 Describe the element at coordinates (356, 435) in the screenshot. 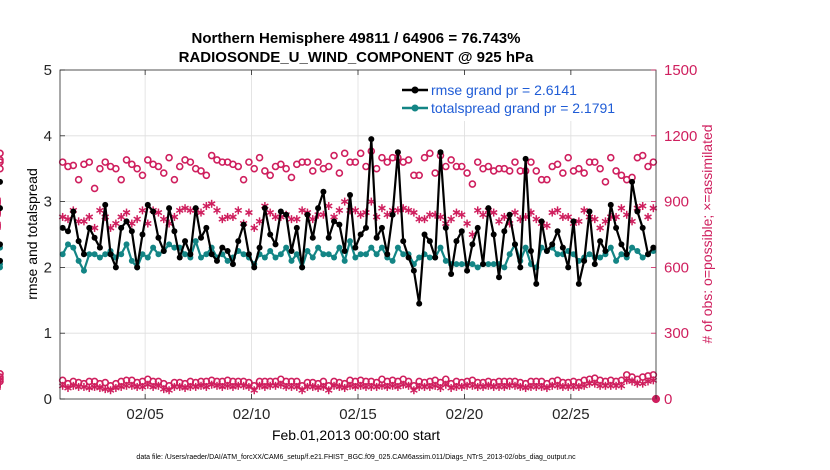

I see `x-axis-label: Feb.01,2013 00:00:00 start` at that location.